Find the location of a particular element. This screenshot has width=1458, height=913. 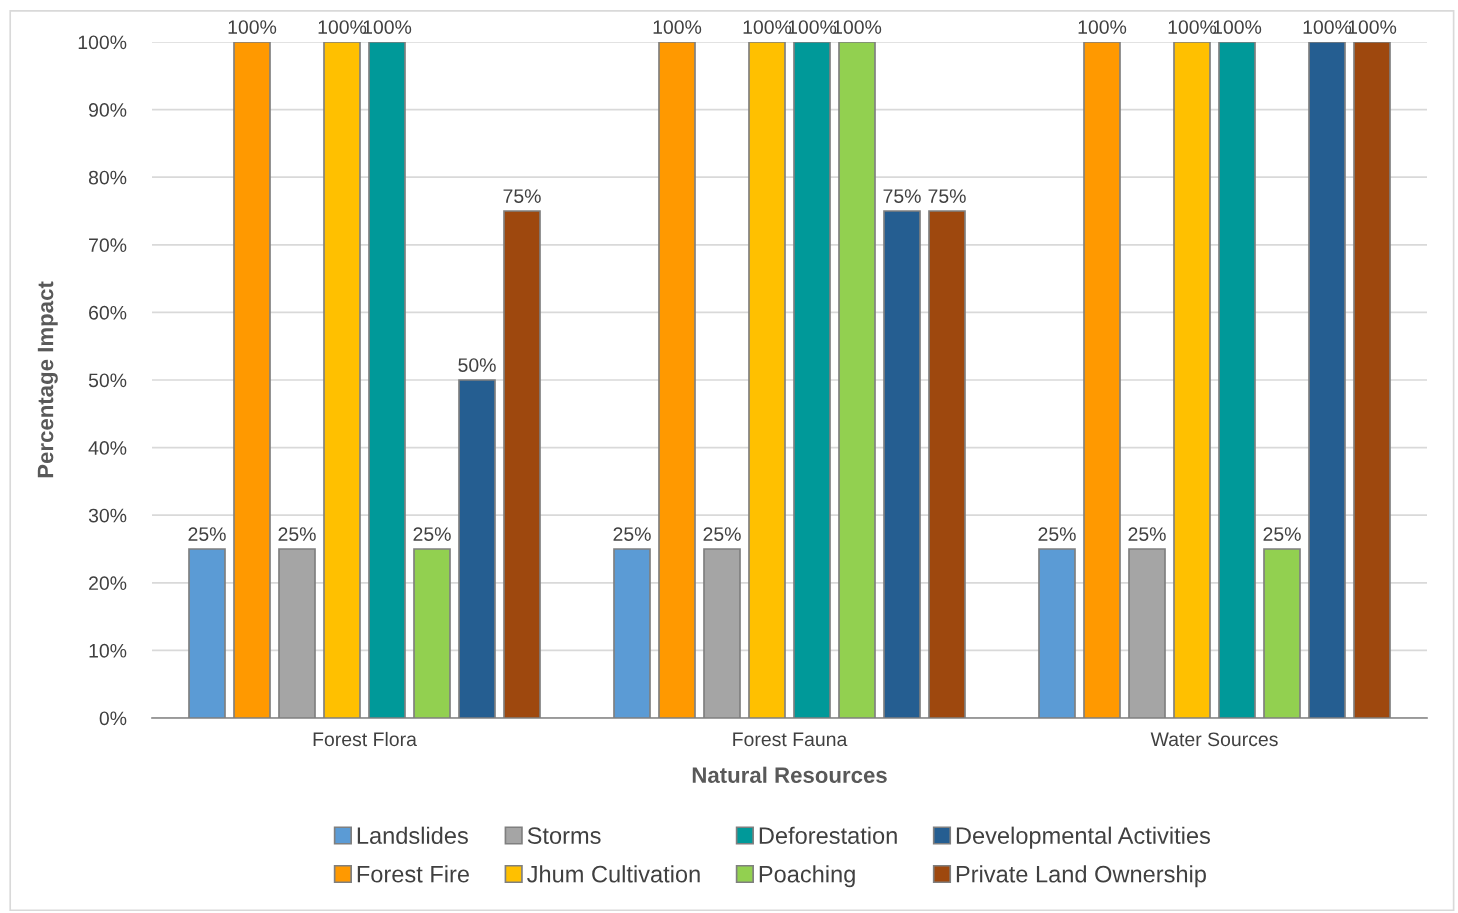

legend-label: Poaching is located at coordinates (807, 876).